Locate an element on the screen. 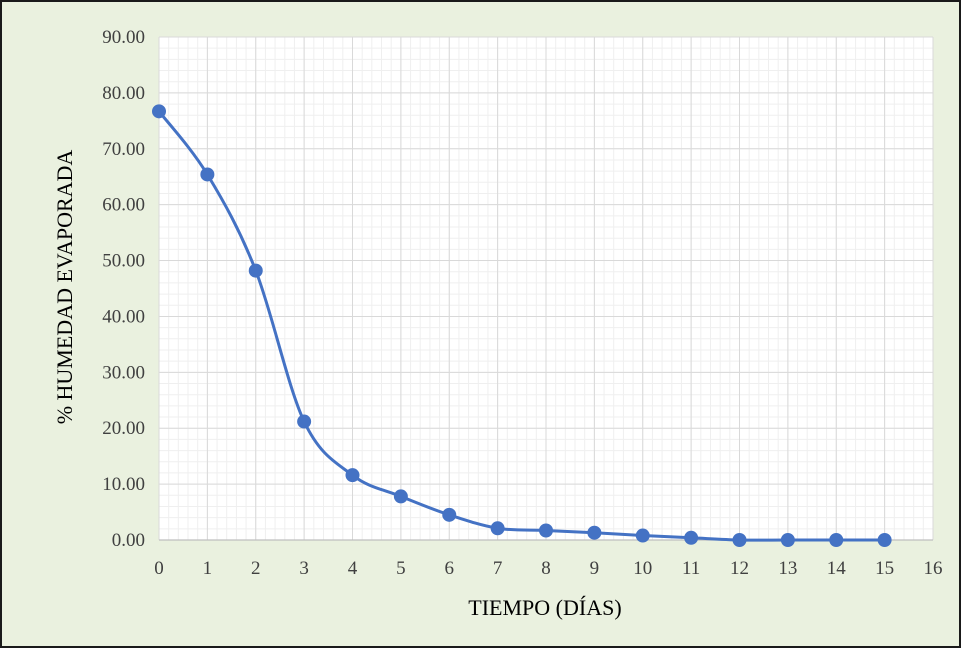  y-tick-label: 0.00 is located at coordinates (128, 540).